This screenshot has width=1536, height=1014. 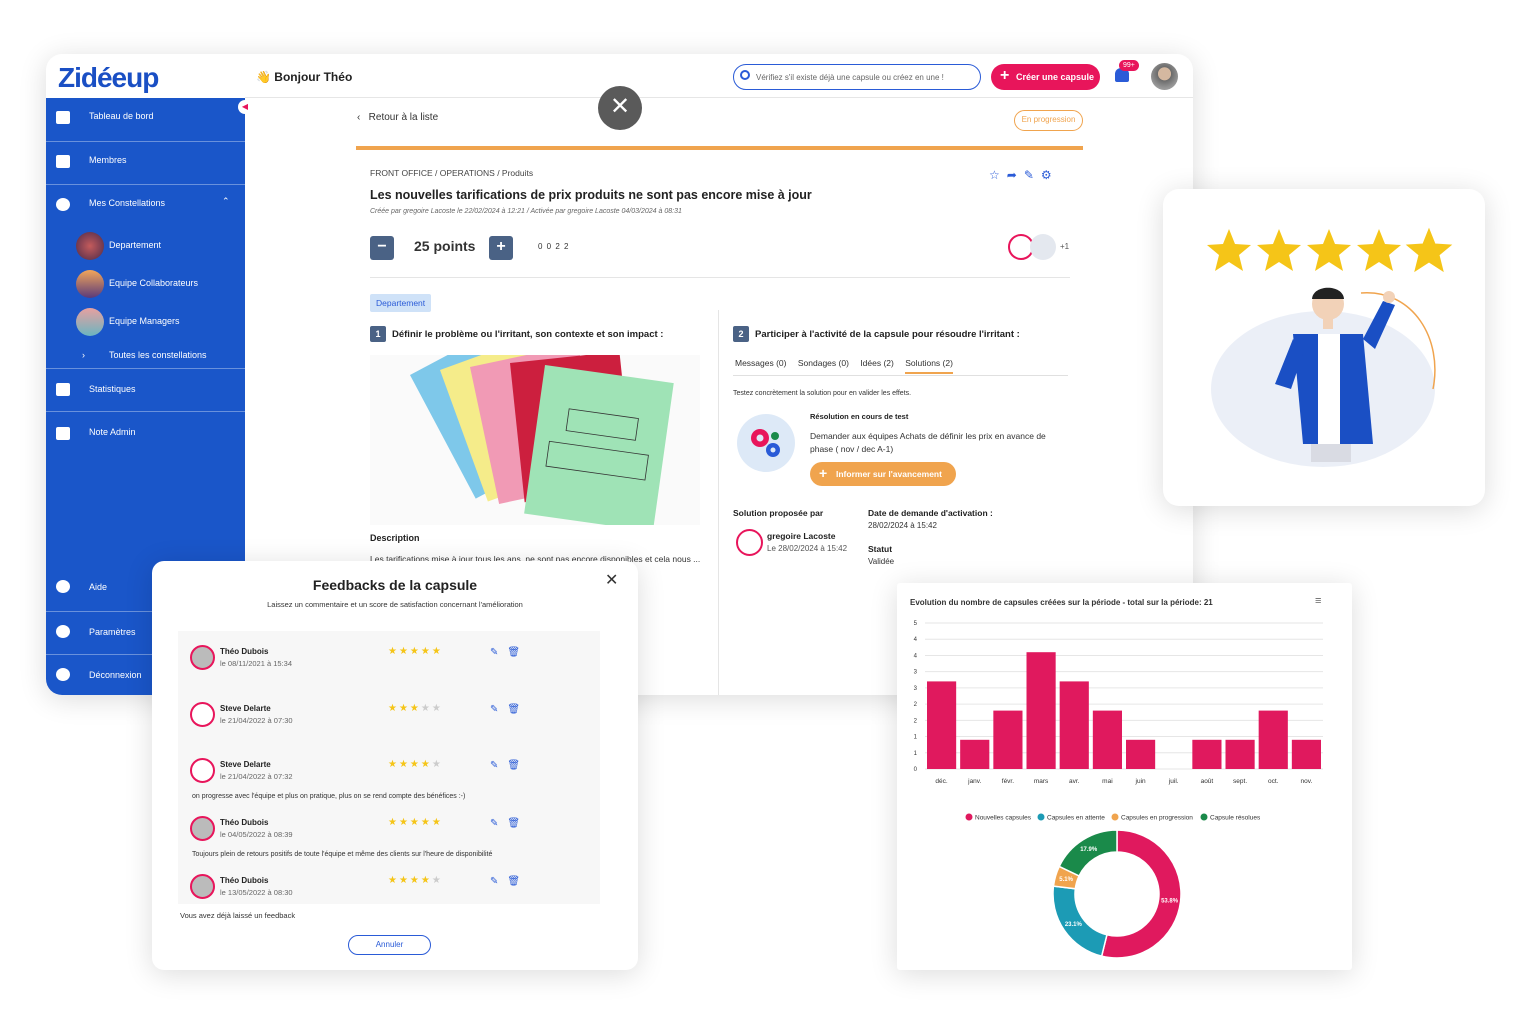 I want to click on constellation-departement: Departement, so click(x=118, y=246).